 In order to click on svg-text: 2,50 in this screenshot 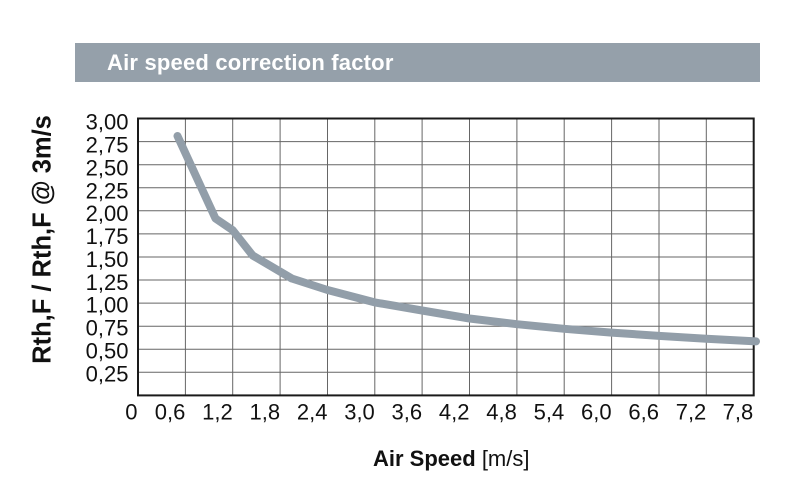, I will do `click(107, 167)`.